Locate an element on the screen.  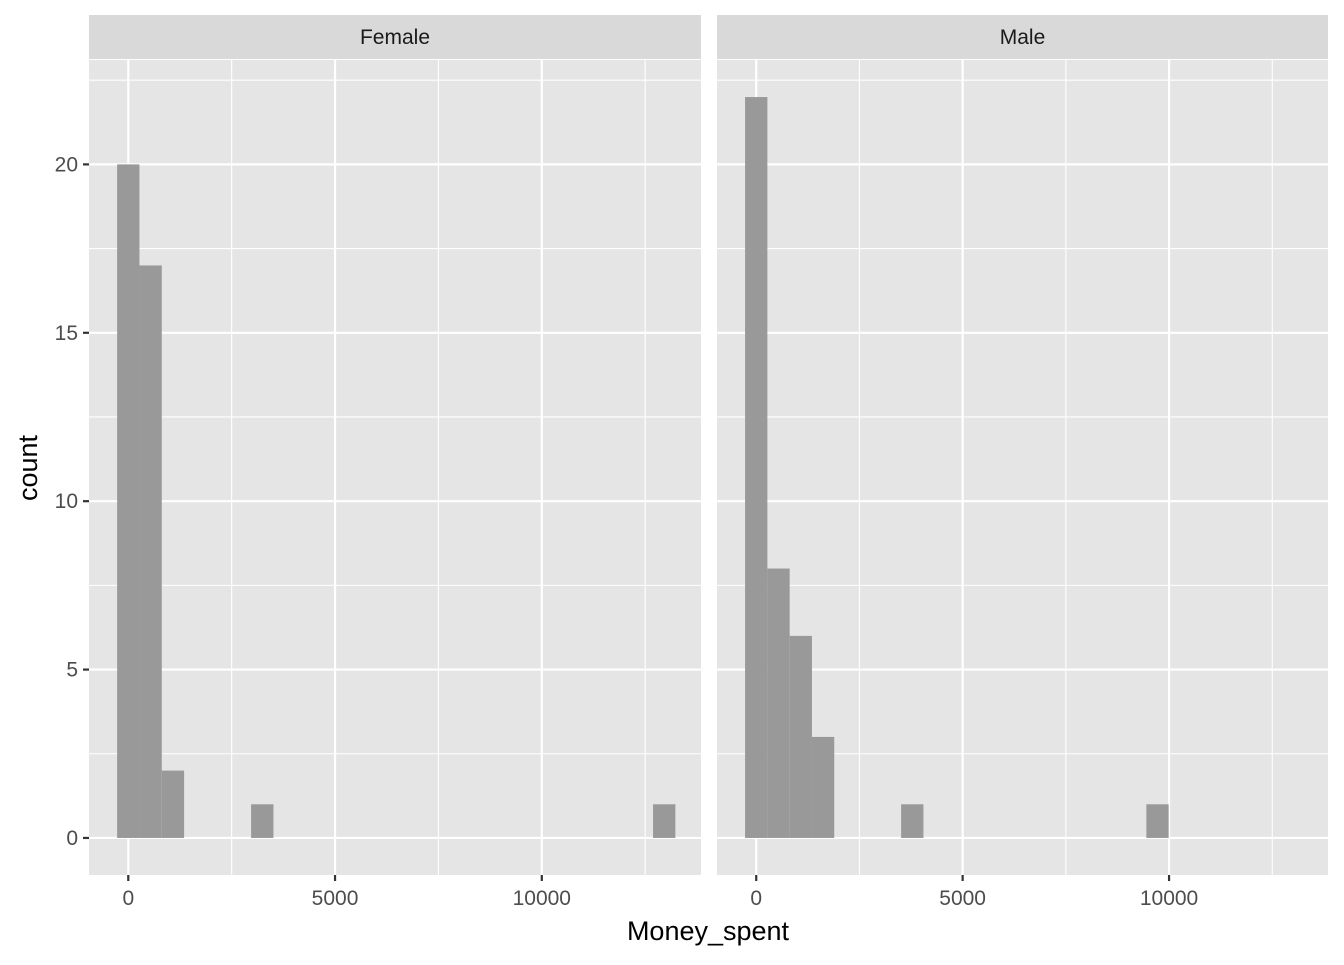
strip-label-male: Male is located at coordinates (1023, 37).